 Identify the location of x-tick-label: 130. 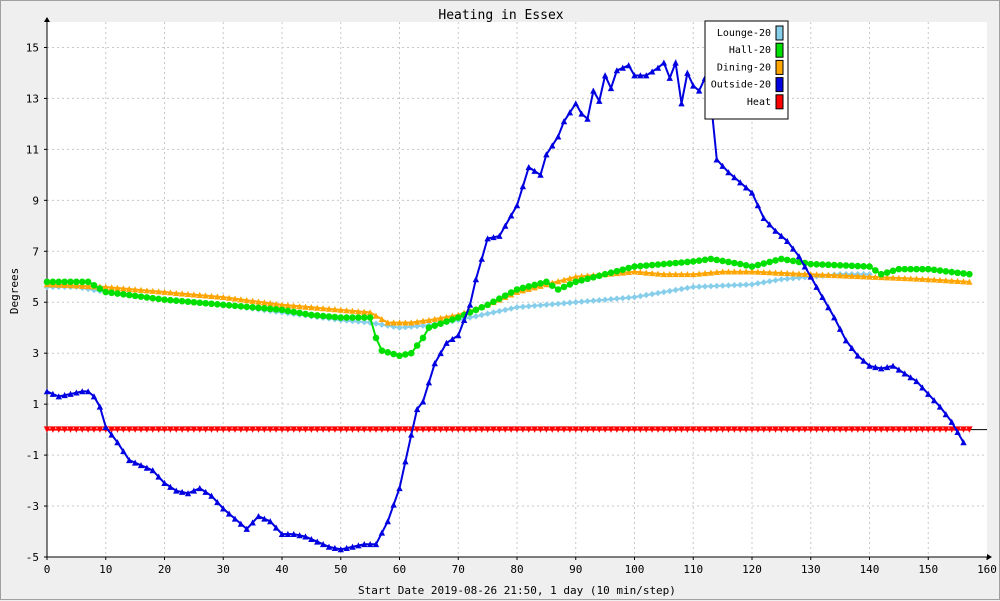
(811, 569).